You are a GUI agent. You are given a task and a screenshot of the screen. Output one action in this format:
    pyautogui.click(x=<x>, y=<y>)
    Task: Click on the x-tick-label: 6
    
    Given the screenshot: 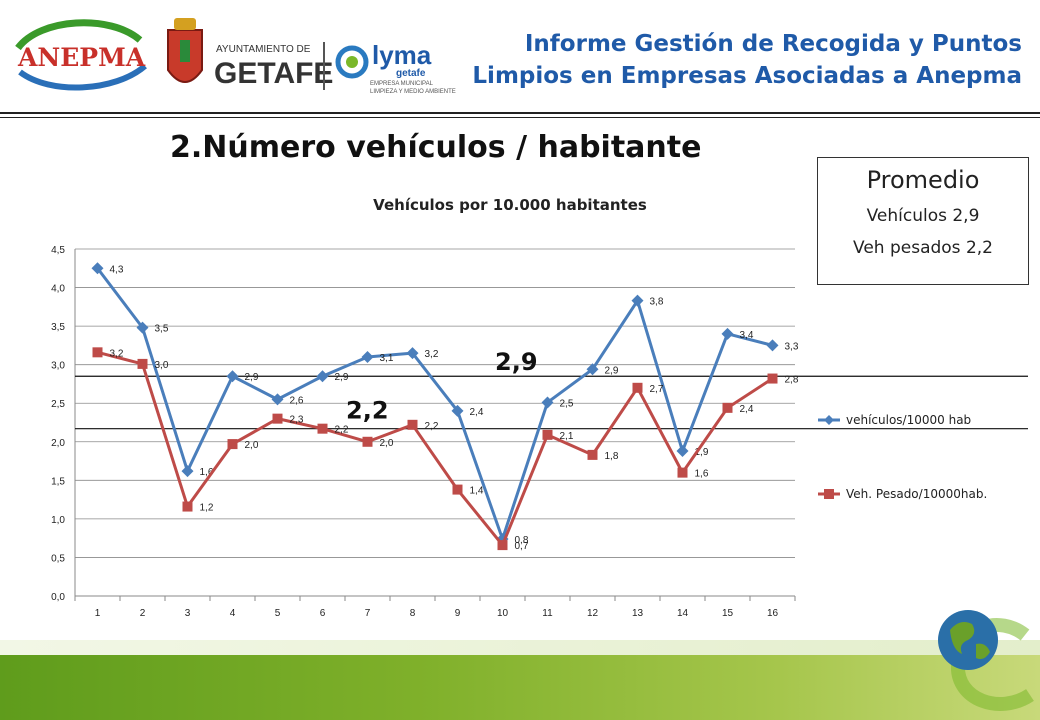 What is the action you would take?
    pyautogui.click(x=323, y=613)
    